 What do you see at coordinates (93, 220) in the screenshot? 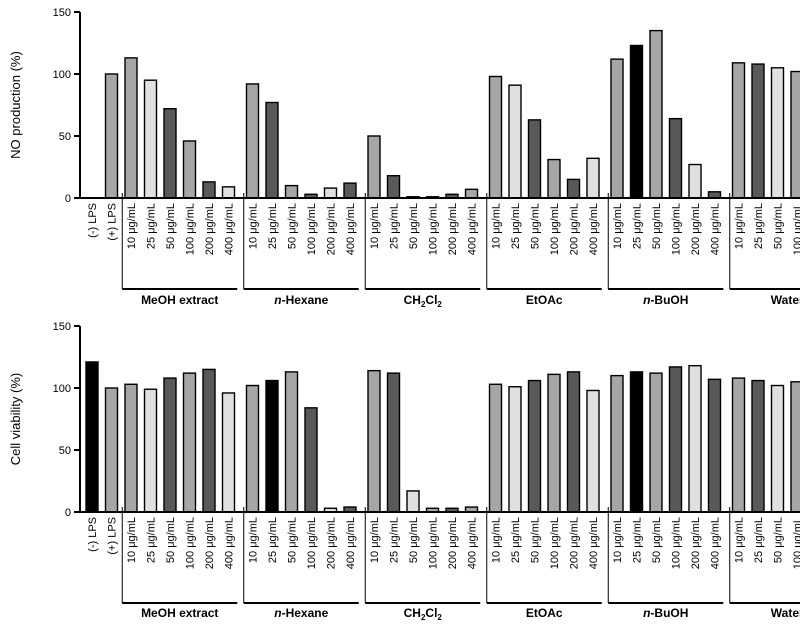
I see `category-label: (-) LPS` at bounding box center [93, 220].